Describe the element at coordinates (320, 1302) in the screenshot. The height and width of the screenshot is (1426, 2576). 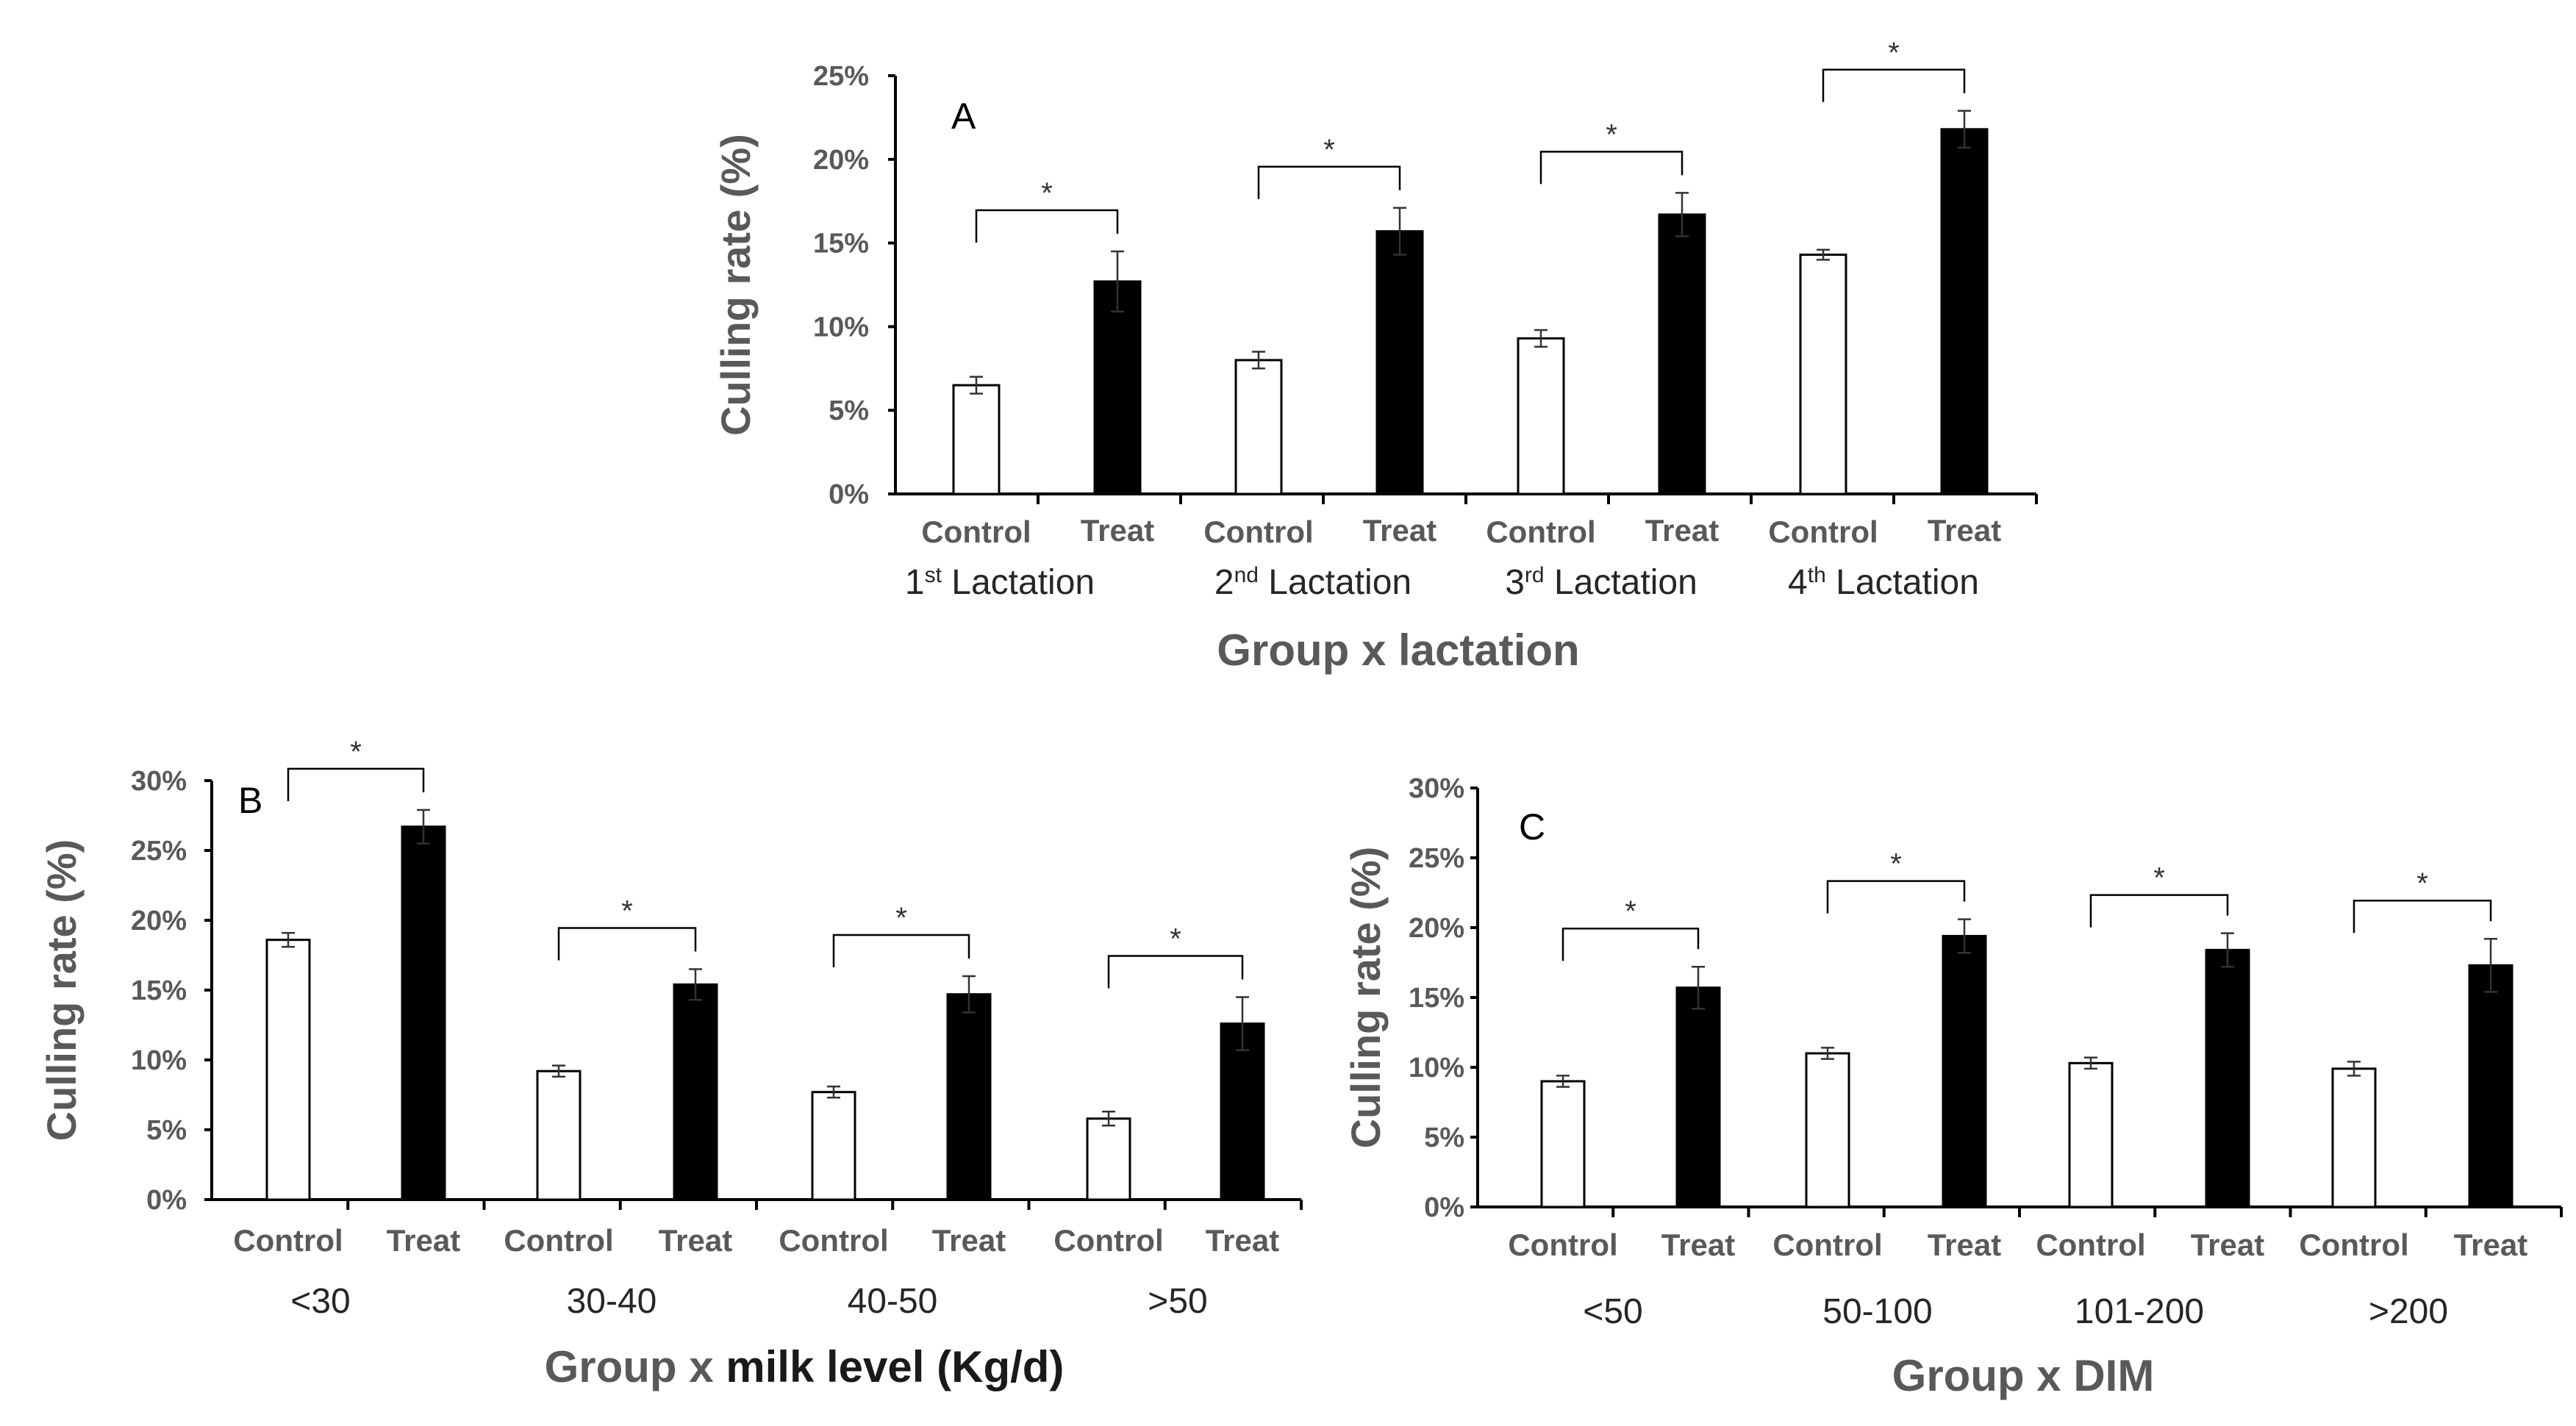
I see `group-label: <30` at that location.